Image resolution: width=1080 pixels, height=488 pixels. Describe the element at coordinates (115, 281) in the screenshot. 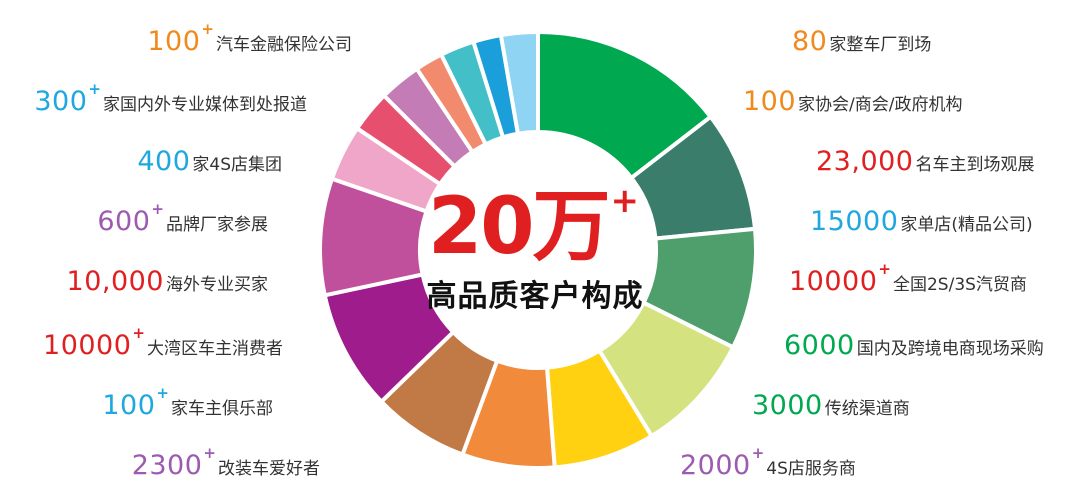

I see `slice-number-11: 10,000` at that location.